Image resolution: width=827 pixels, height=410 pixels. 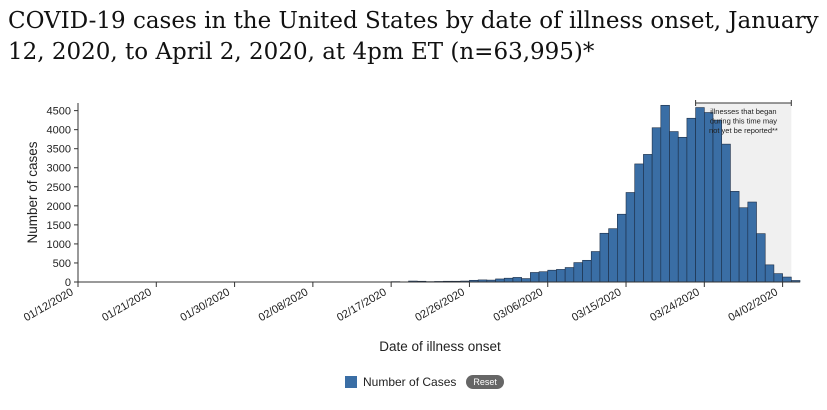 I want to click on annotation-line: illnesses that began, so click(x=743, y=111).